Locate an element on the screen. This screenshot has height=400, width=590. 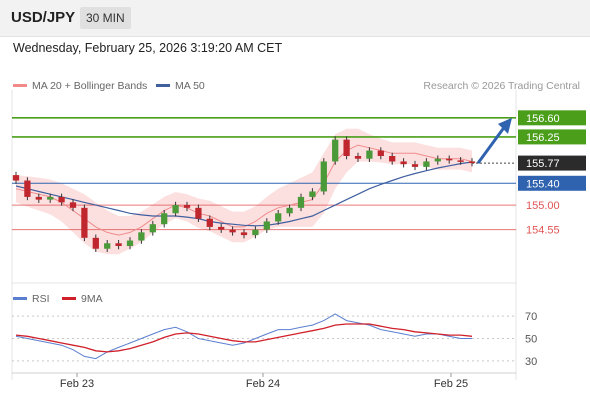
level-text-155.40: 155.40 is located at coordinates (543, 184).